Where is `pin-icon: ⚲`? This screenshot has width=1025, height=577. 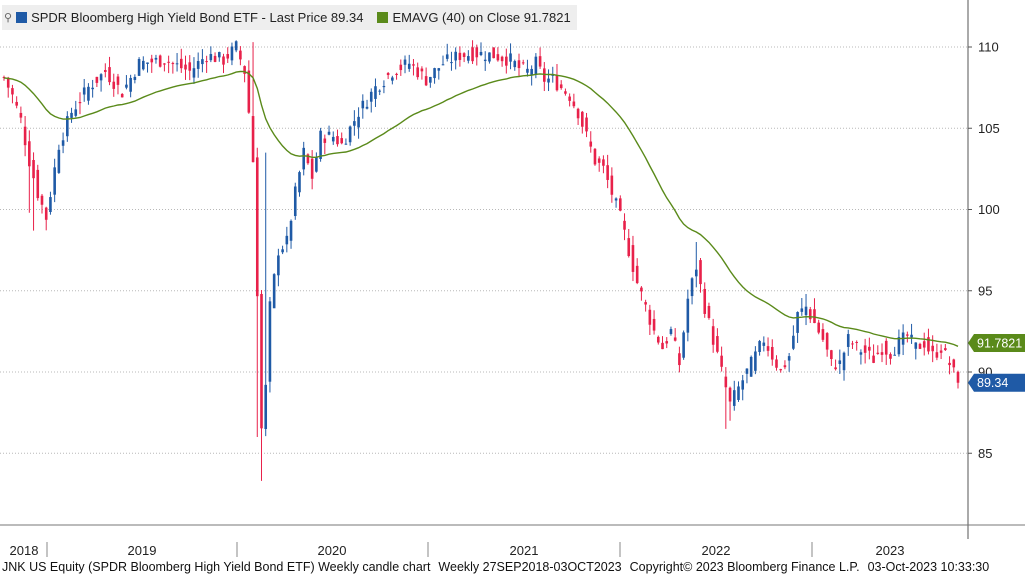 pin-icon: ⚲ is located at coordinates (8, 18).